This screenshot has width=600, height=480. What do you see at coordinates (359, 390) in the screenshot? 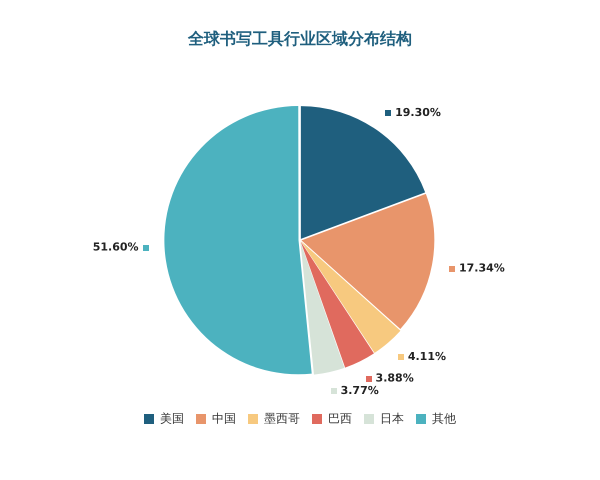
I see `data-label: 3.77%` at bounding box center [359, 390].